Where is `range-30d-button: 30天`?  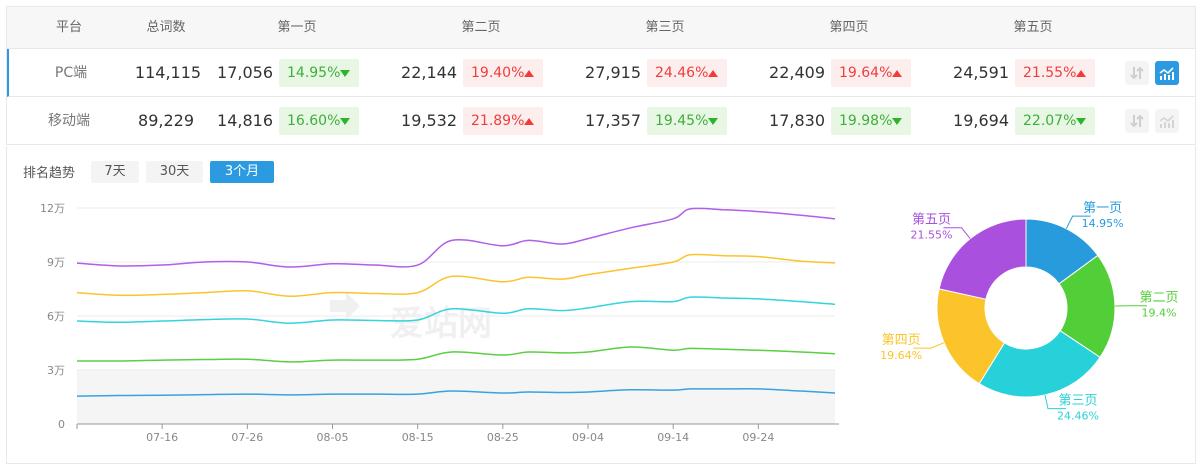
range-30d-button: 30天 is located at coordinates (174, 172).